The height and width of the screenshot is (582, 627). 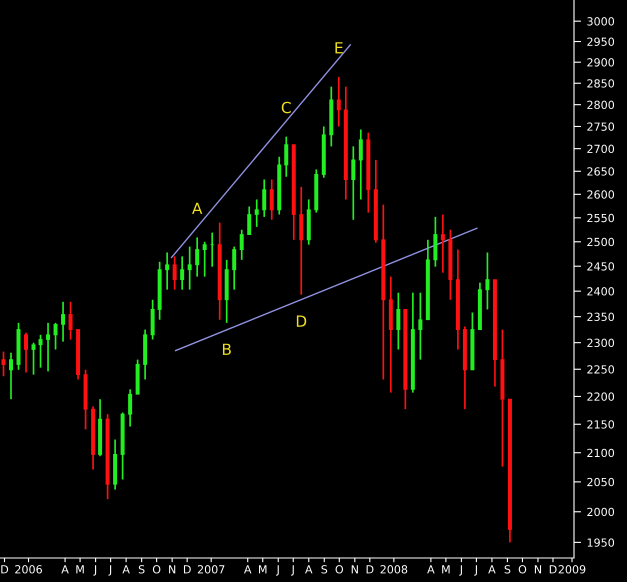 I want to click on y-tick-label: 2600, so click(x=600, y=194).